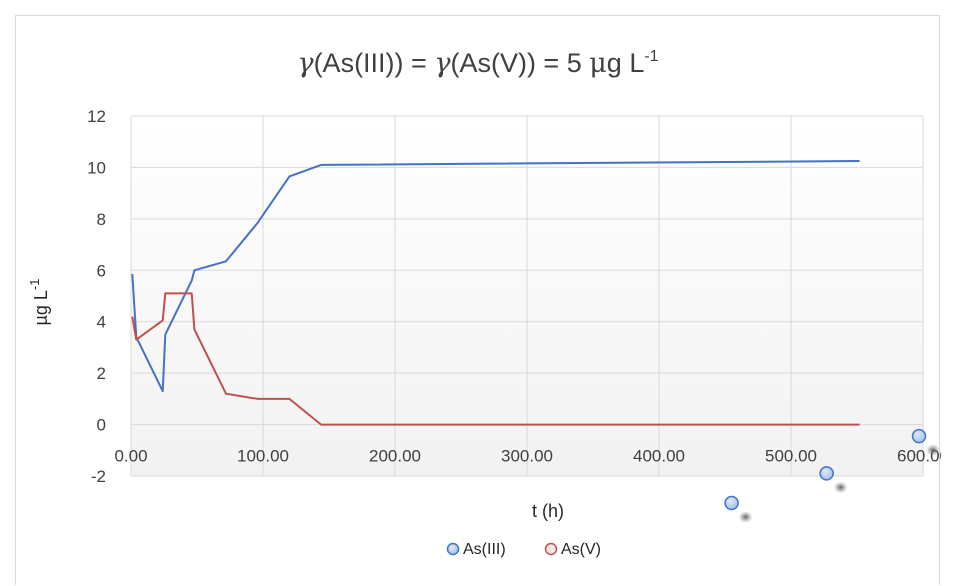  I want to click on title-part-1: (As(III)) =, so click(374, 63).